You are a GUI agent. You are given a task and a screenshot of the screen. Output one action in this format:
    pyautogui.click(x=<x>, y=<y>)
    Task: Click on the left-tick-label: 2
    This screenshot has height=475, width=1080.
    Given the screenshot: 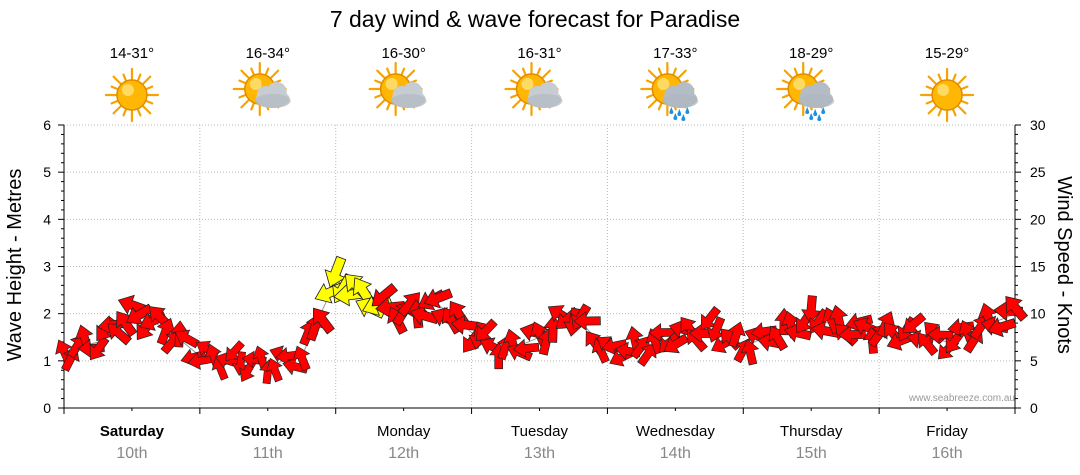 What is the action you would take?
    pyautogui.click(x=47, y=314)
    